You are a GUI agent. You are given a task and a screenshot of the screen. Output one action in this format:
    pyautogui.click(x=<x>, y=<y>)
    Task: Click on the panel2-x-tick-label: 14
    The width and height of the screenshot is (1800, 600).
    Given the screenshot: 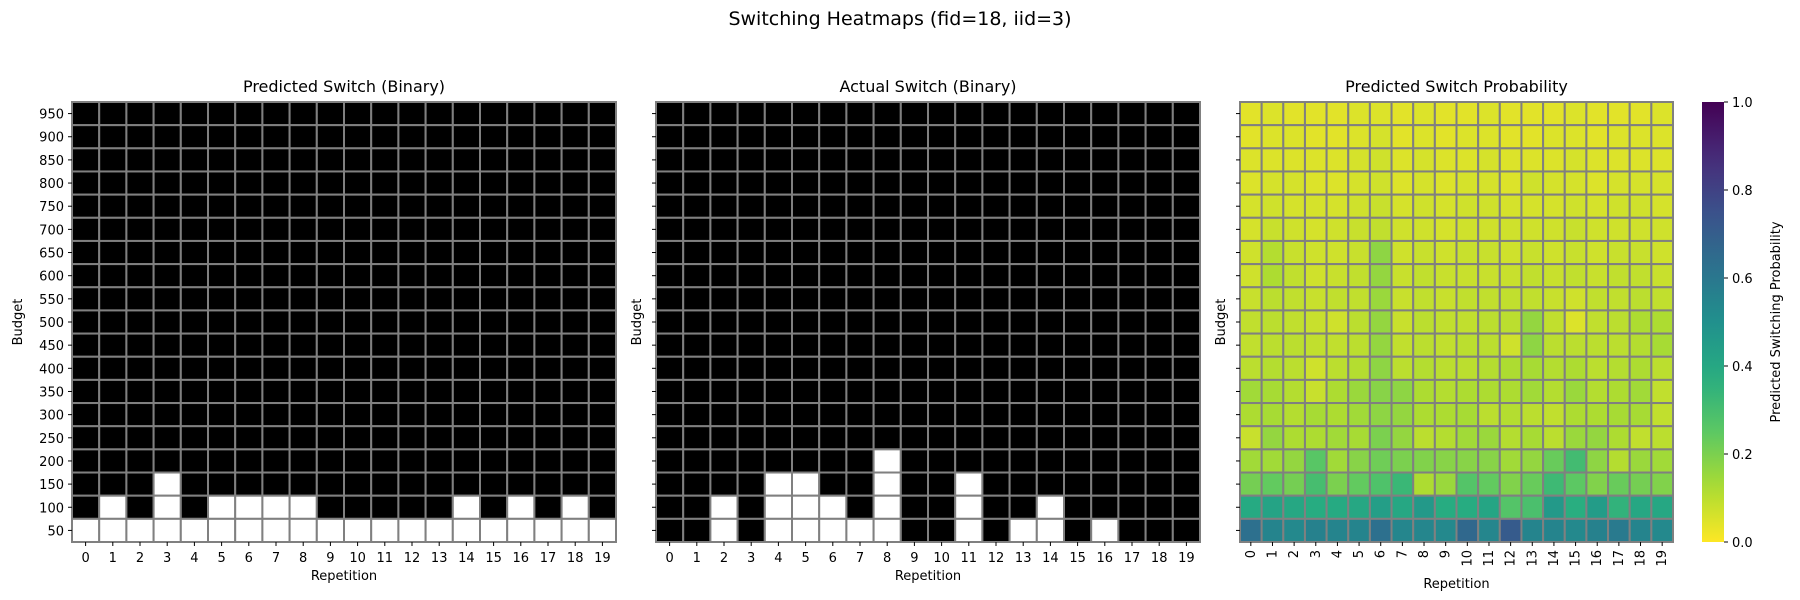 What is the action you would take?
    pyautogui.click(x=1050, y=558)
    